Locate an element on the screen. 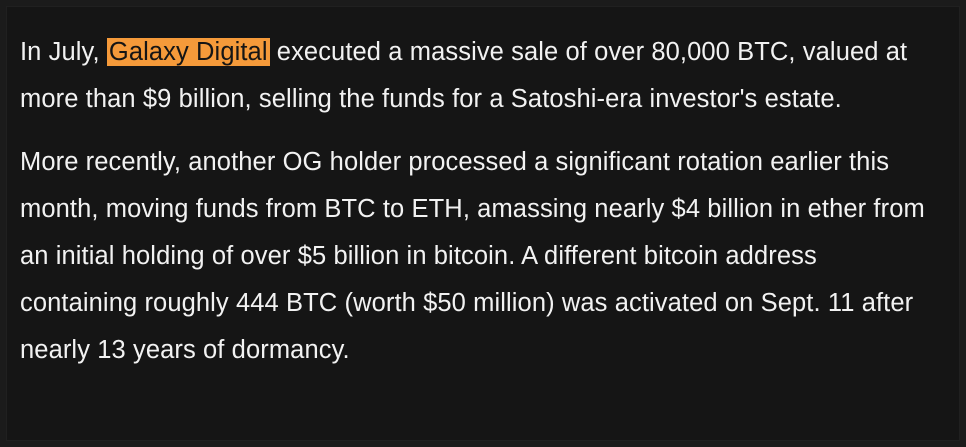 The image size is (966, 447). paragraph-1-prefix: In July, is located at coordinates (63, 52).